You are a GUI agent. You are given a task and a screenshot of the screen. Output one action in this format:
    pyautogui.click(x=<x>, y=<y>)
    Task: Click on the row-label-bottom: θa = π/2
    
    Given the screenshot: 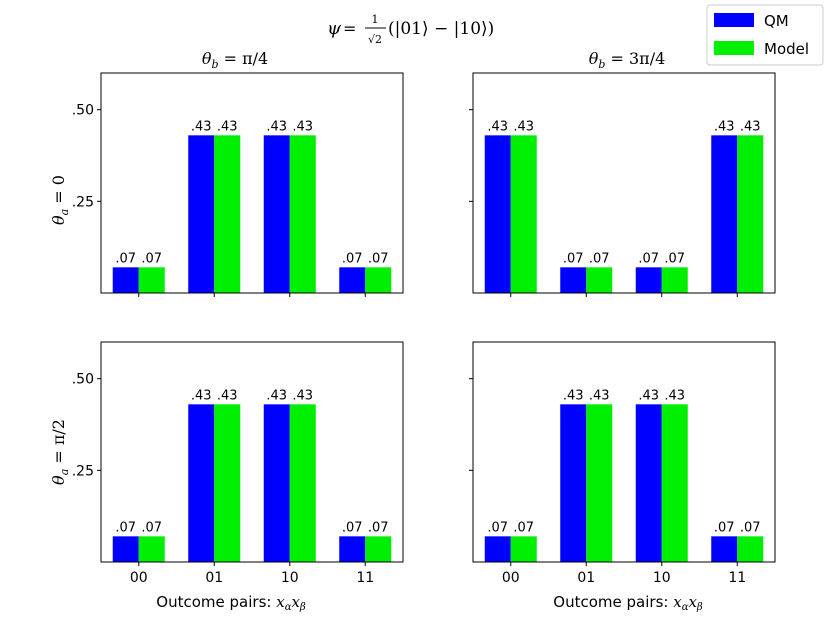 What is the action you would take?
    pyautogui.click(x=60, y=452)
    